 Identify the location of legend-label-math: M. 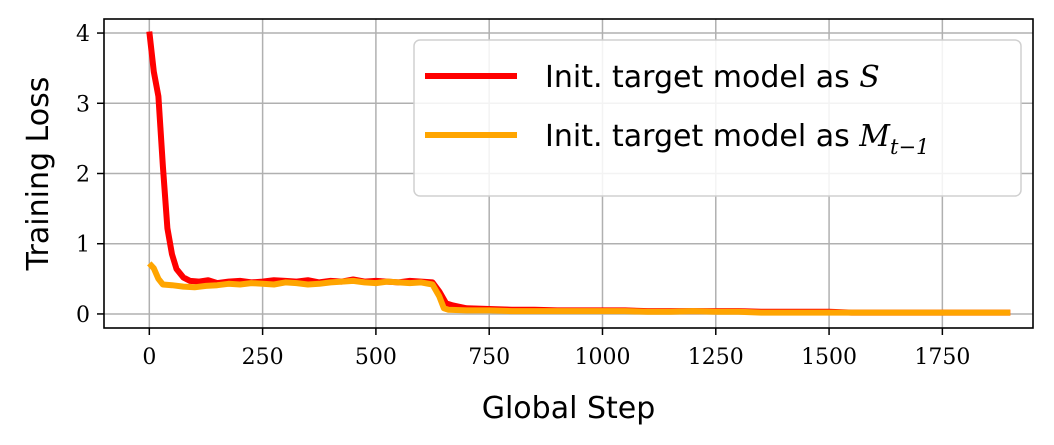
(874, 136).